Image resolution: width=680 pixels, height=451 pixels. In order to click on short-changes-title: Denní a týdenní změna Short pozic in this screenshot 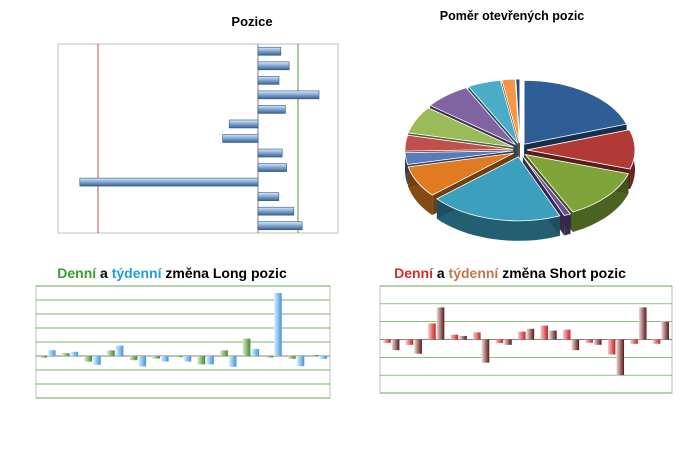, I will do `click(510, 273)`.